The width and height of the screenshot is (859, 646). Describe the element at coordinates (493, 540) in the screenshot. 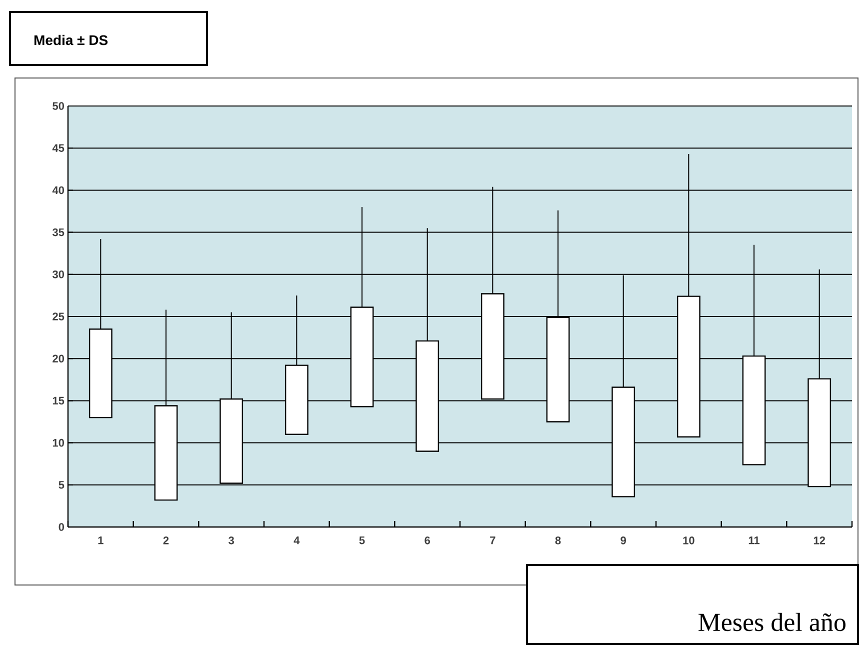

I see `x-tick-label: 7` at that location.